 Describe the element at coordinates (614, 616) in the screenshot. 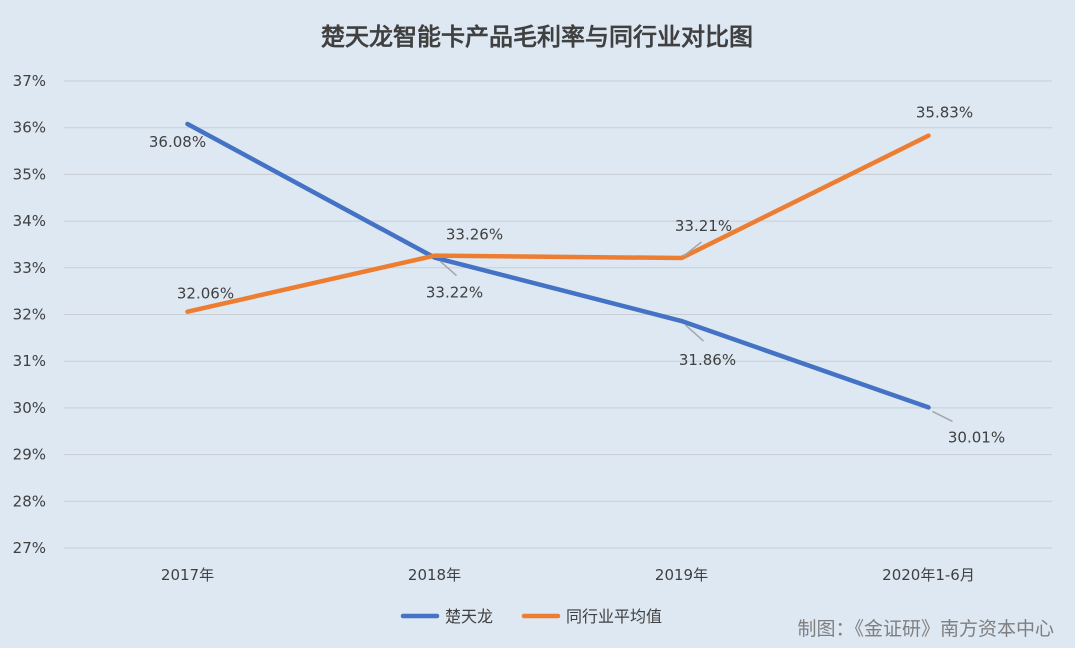

I see `legend-label-1: 同行业平均值` at that location.